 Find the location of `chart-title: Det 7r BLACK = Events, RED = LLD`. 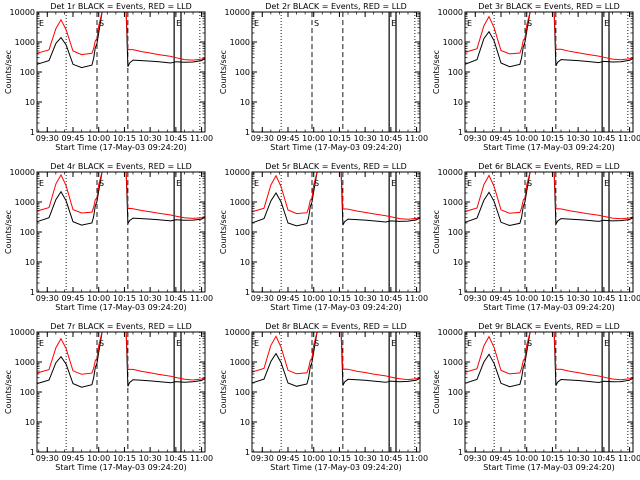

chart-title: Det 7r BLACK = Events, RED = LLD is located at coordinates (121, 326).